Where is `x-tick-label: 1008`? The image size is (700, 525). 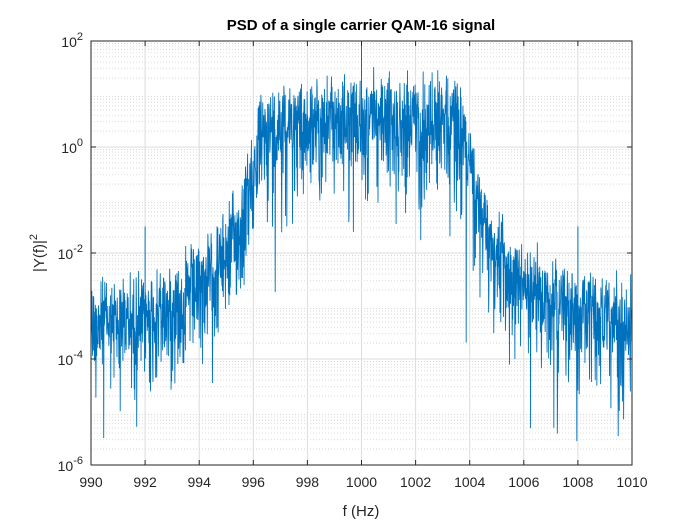
x-tick-label: 1008 is located at coordinates (577, 482).